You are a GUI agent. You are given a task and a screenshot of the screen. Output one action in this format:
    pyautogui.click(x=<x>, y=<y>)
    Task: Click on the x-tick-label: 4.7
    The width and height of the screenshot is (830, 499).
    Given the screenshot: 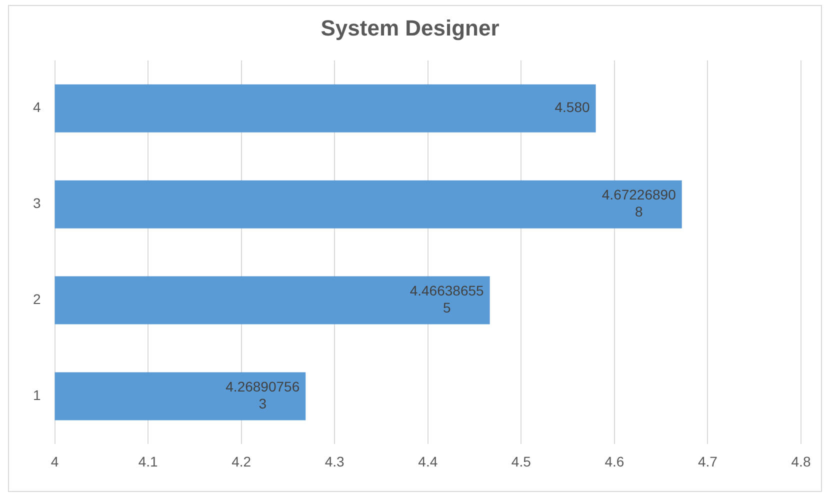 What is the action you would take?
    pyautogui.click(x=708, y=461)
    